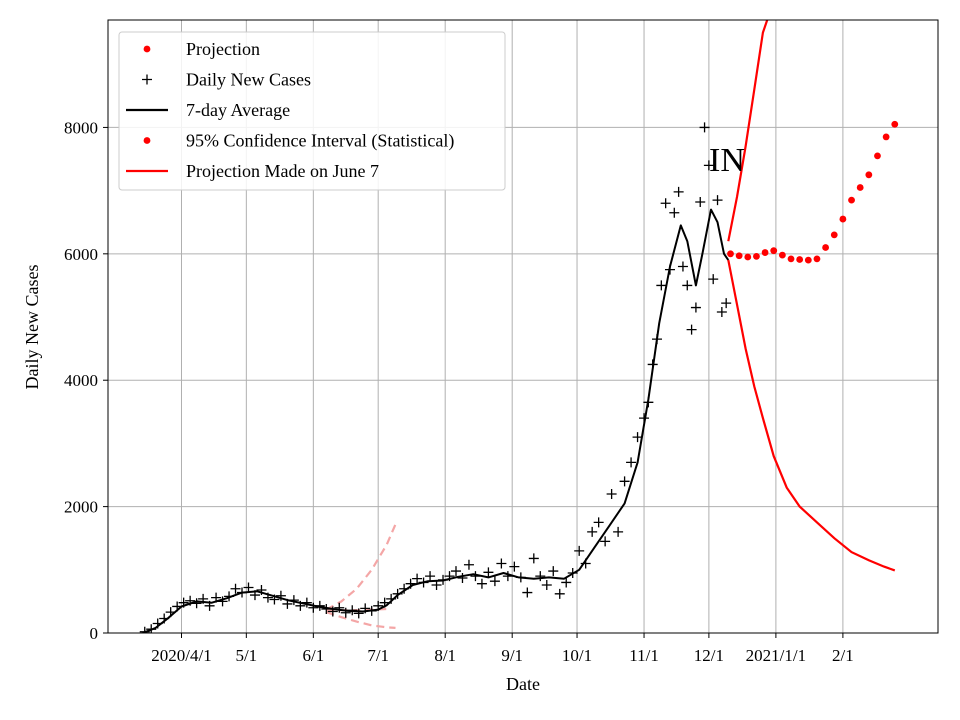  What do you see at coordinates (776, 655) in the screenshot?
I see `x-tick-label: 2021/1/1` at bounding box center [776, 655].